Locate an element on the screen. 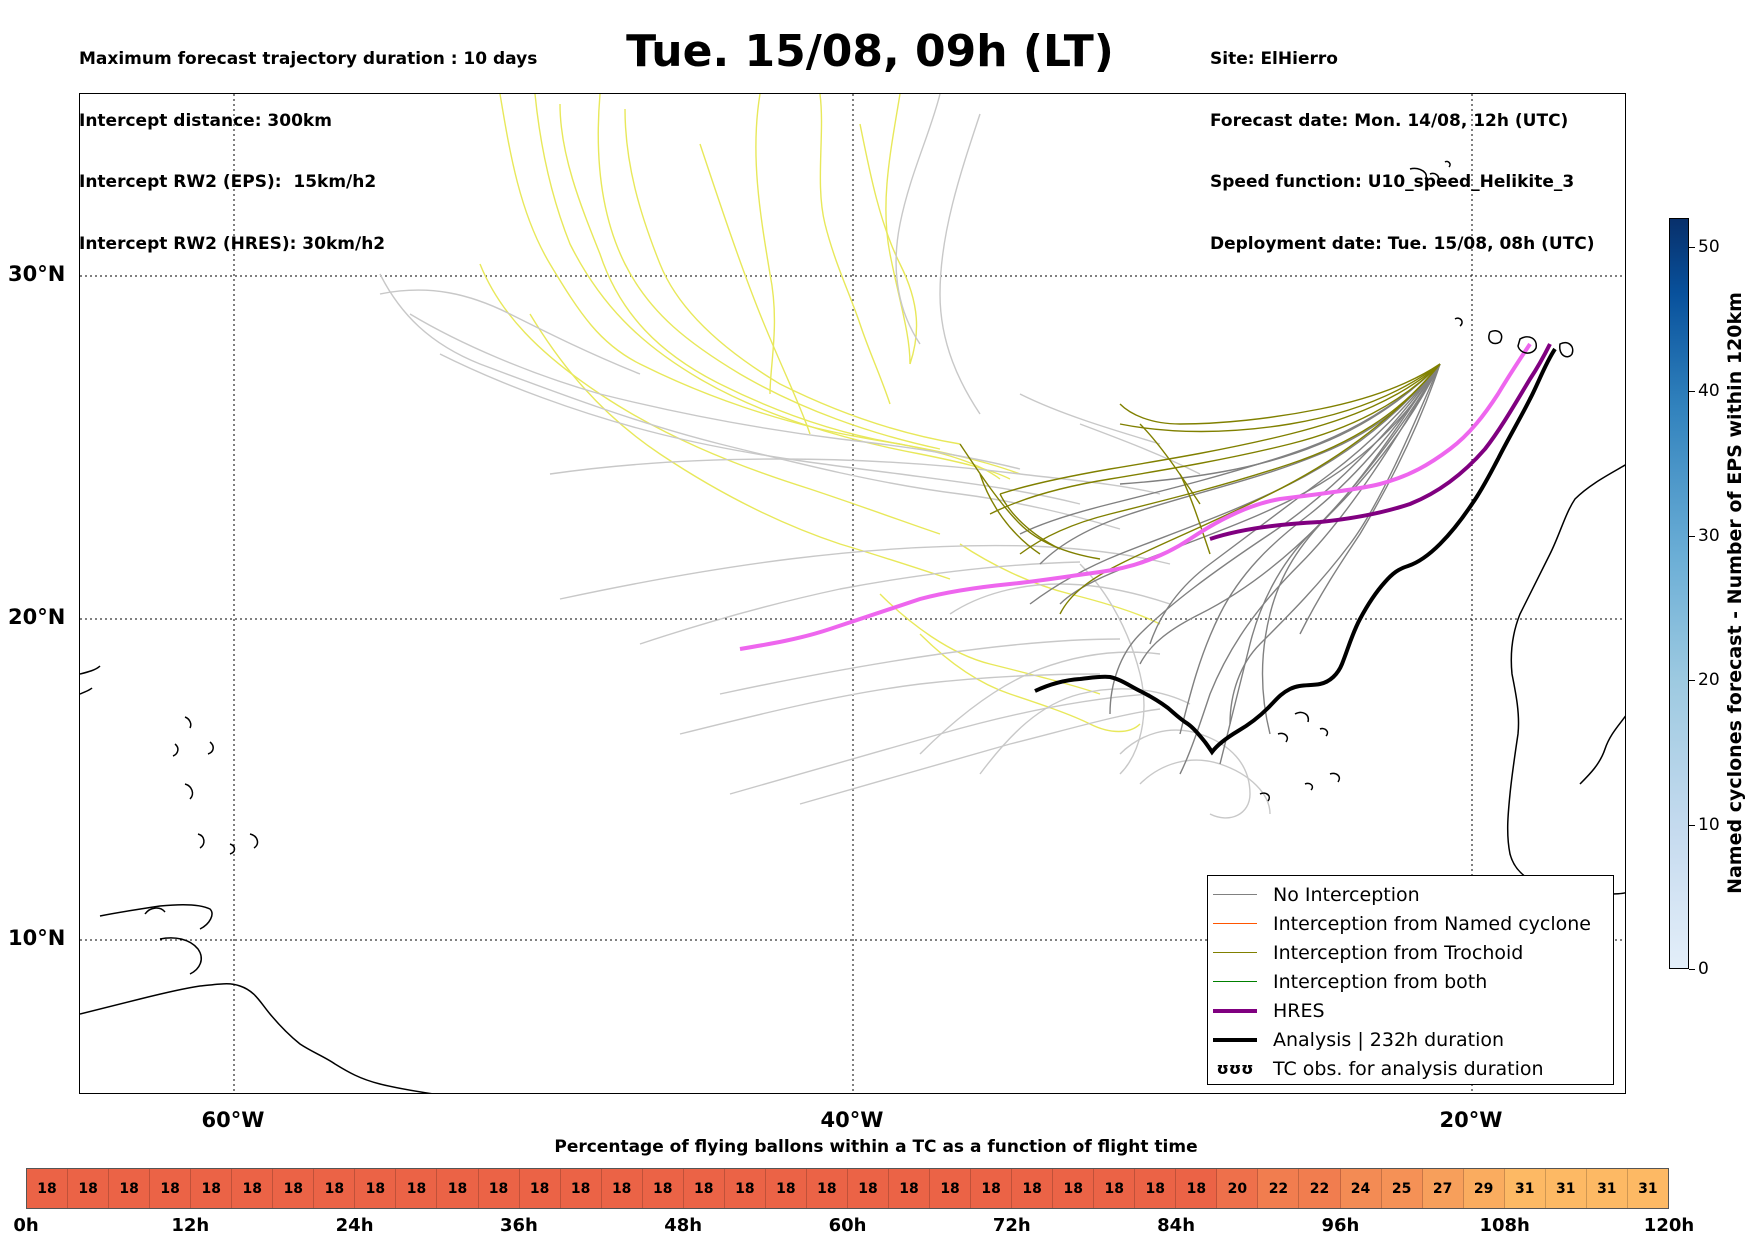  lat-label-30n: 30°N is located at coordinates (37, 274).